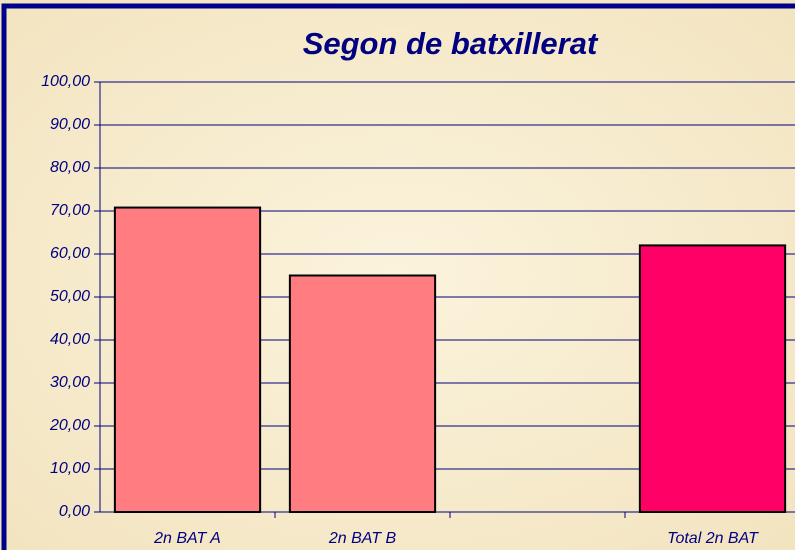  I want to click on x-tick-label: 2n BAT B, so click(362, 538).